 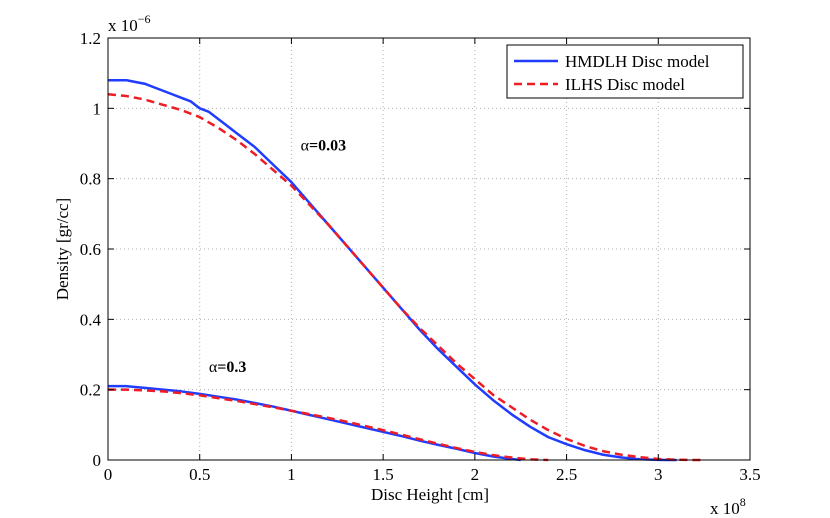 I want to click on x-exponent: x 108, so click(x=728, y=506).